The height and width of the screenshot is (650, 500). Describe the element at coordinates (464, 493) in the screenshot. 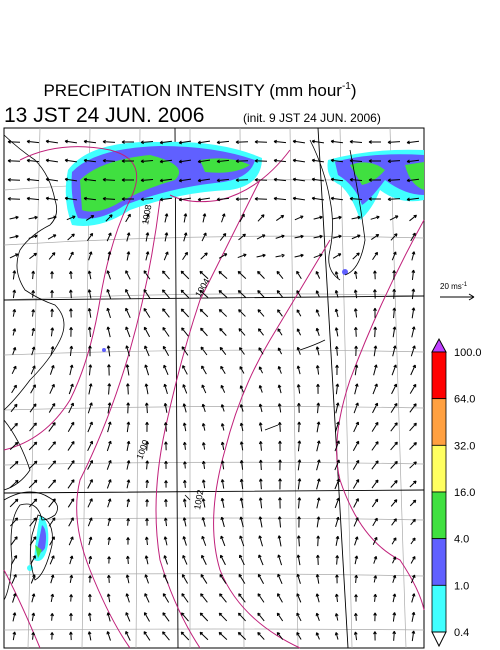

I see `colorbar-label: 16.0` at that location.